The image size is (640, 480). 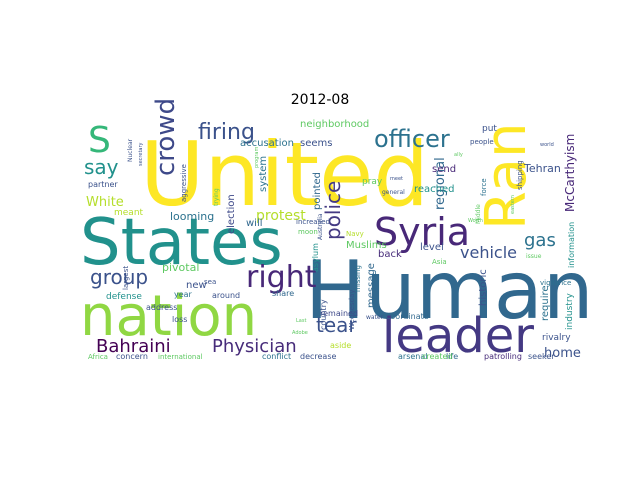 What do you see at coordinates (571, 245) in the screenshot?
I see `word-information: information` at bounding box center [571, 245].